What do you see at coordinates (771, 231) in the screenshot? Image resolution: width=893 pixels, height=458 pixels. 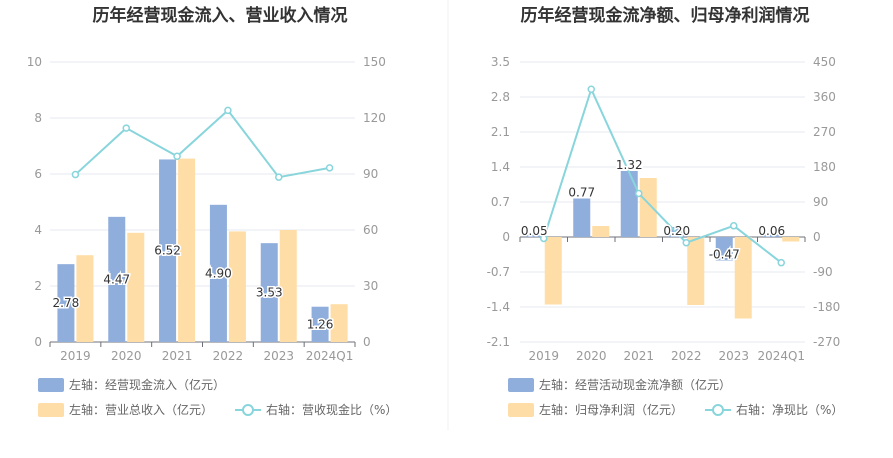 I see `data-label: 0.06` at bounding box center [771, 231].